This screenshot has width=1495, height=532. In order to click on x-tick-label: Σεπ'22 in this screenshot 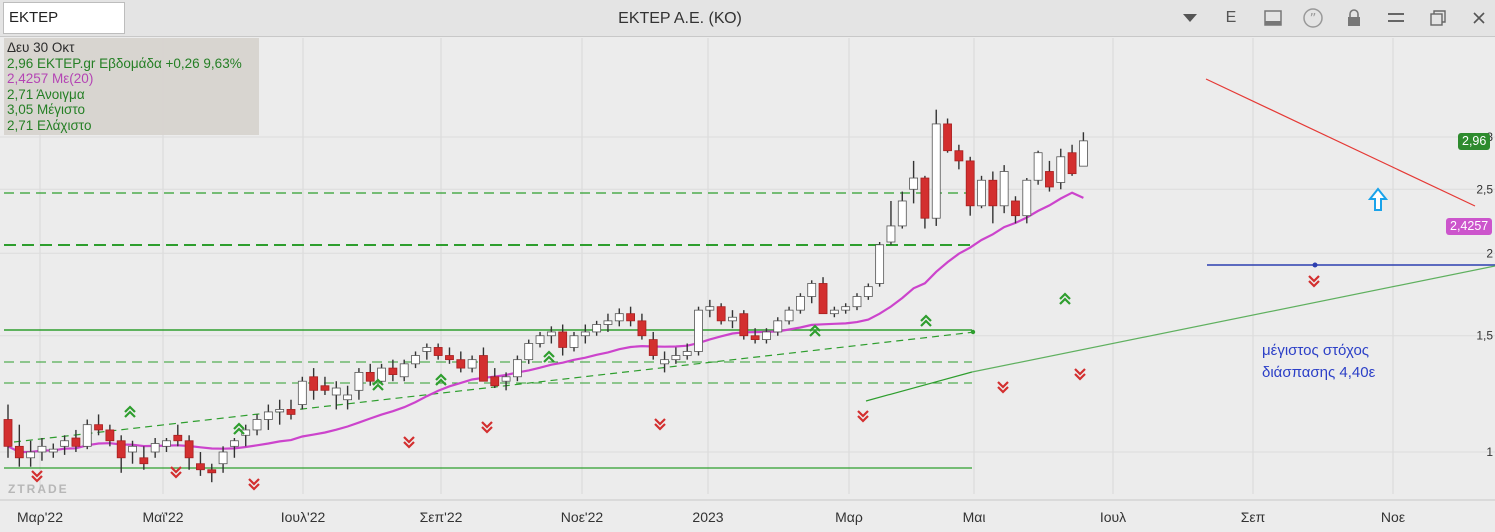, I will do `click(441, 517)`.